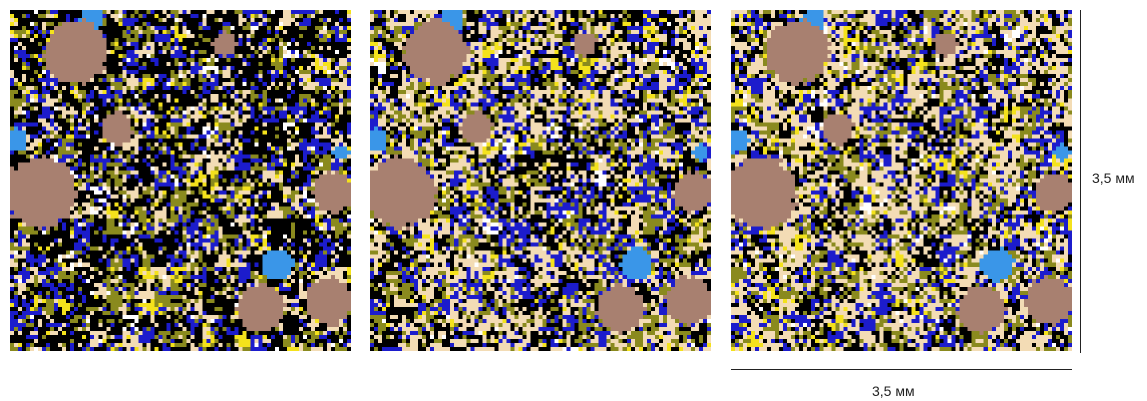 The image size is (1147, 401). I want to click on horizontal-scale-label: 3,5 мм, so click(893, 391).